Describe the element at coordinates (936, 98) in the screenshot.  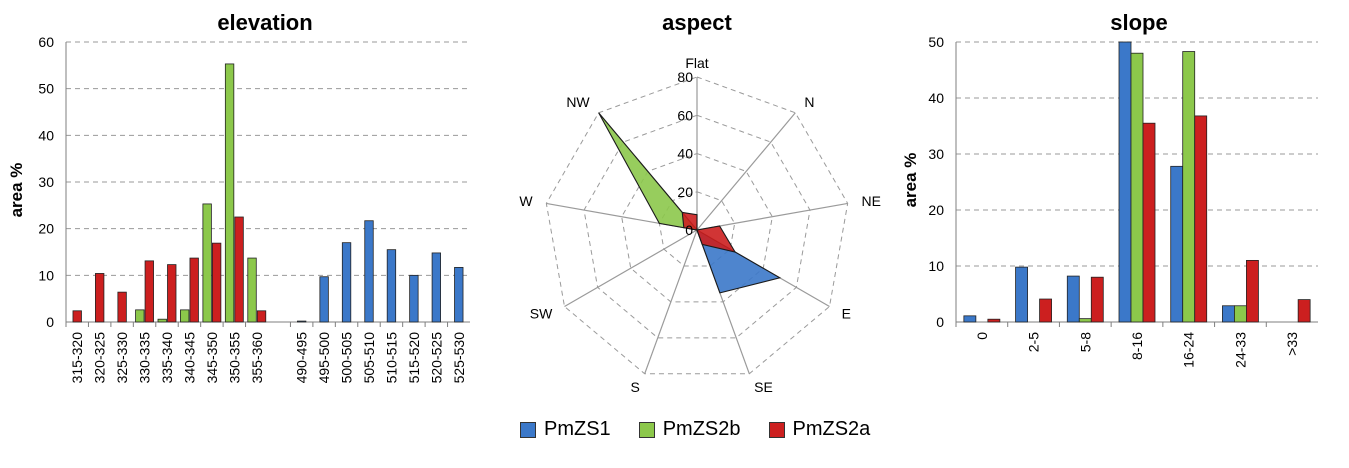
I see `slope-ytick: 40` at that location.